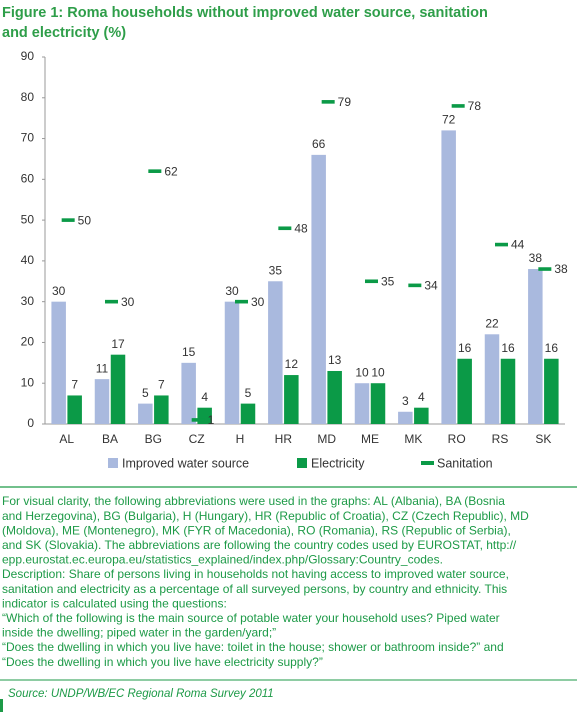 The image size is (577, 712). I want to click on x-tick-label: AL, so click(66, 439).